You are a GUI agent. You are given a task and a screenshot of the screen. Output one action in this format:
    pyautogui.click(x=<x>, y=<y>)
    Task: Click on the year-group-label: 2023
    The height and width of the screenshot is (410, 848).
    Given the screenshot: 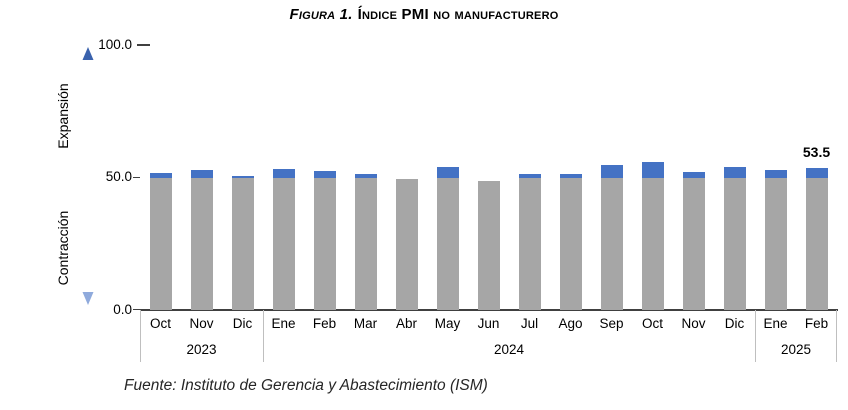 What is the action you would take?
    pyautogui.click(x=201, y=349)
    